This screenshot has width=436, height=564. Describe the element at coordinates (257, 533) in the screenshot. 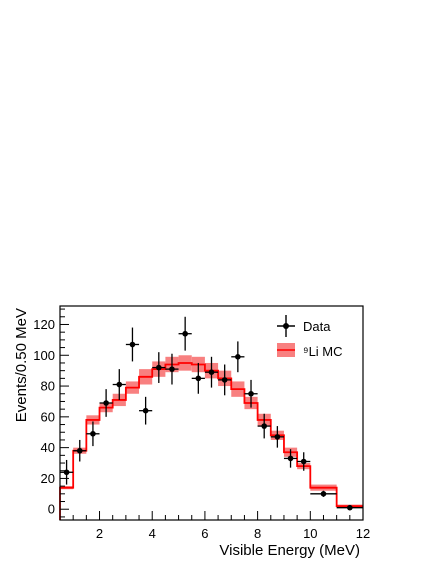

I see `x-tick-label: 8` at that location.